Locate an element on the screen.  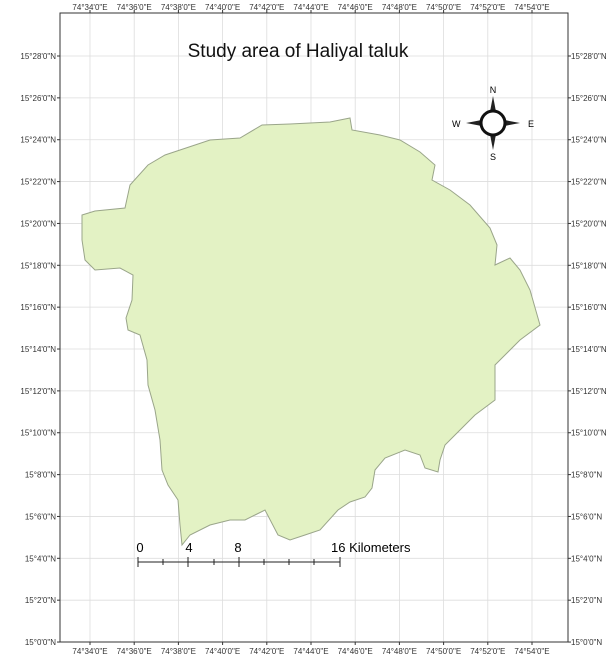
scale-bar is located at coordinates (239, 562).